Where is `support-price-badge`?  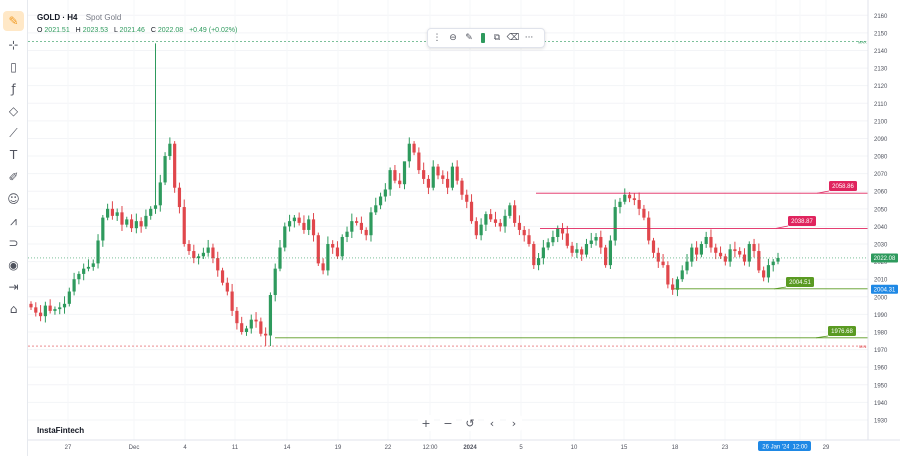 support-price-badge is located at coordinates (884, 289).